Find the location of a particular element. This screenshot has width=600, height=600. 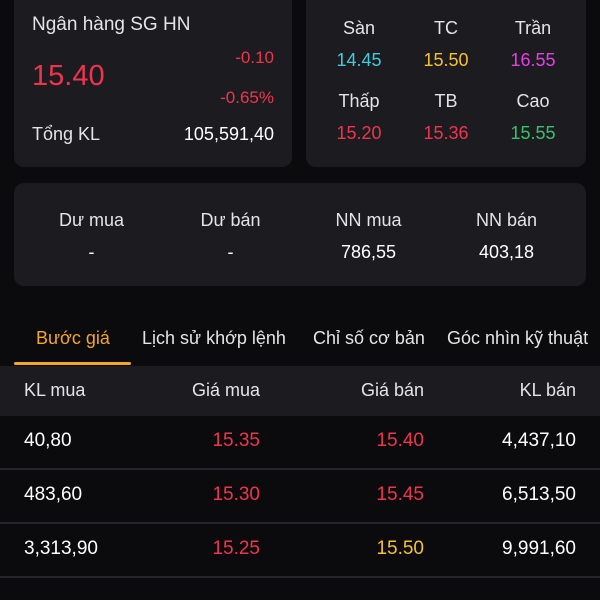

order-book-row: 3,313,90 15.25 15.50 9,991,60 is located at coordinates (300, 551).